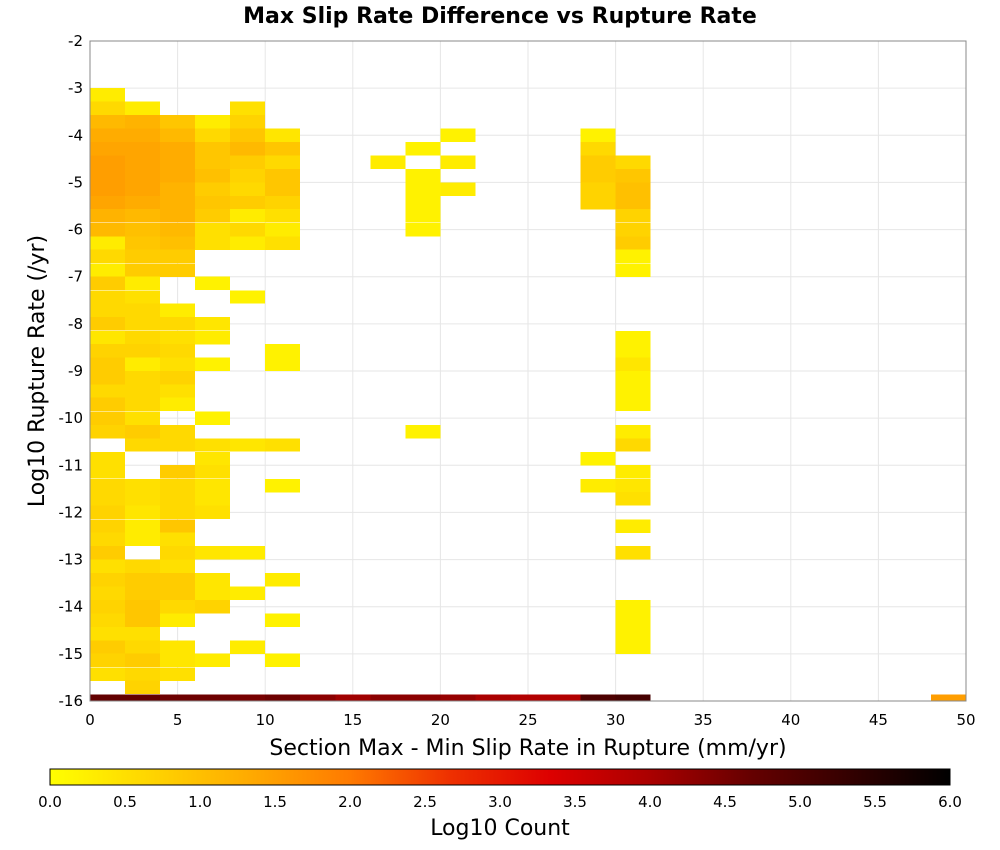  I want to click on colorbar-tick-label: 6.0, so click(950, 802).